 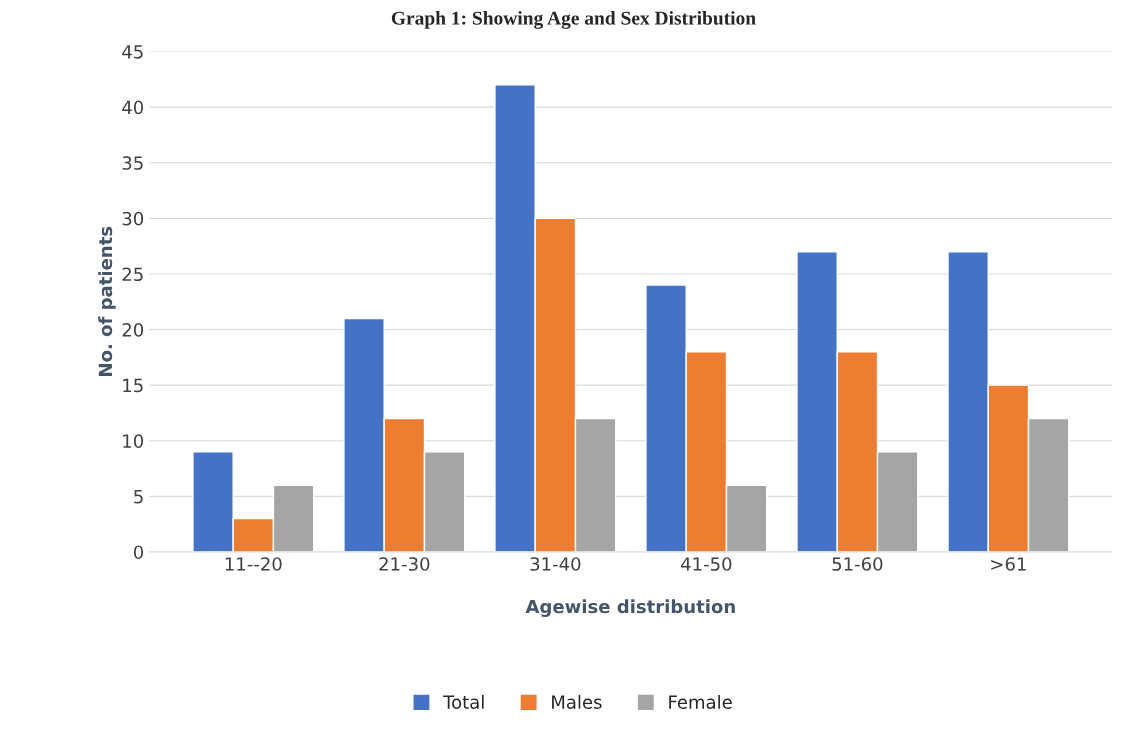 I want to click on x-tick-label: 31-40, so click(x=555, y=564).